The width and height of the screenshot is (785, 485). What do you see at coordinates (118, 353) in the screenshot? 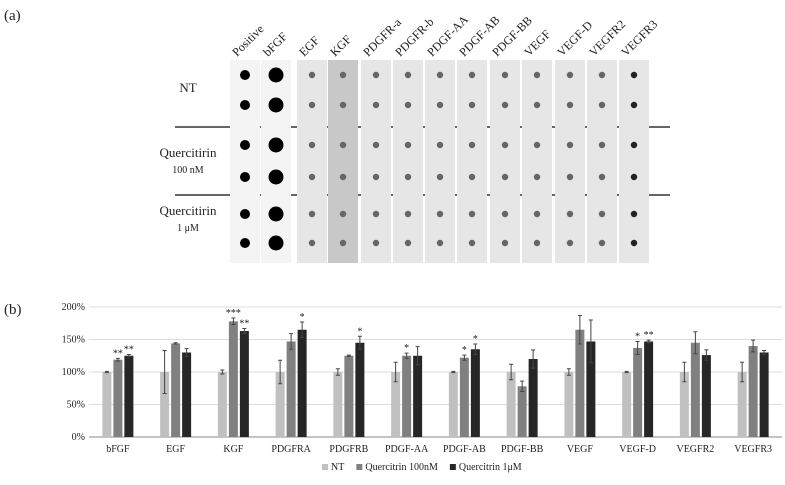
I see `significance: **` at bounding box center [118, 353].